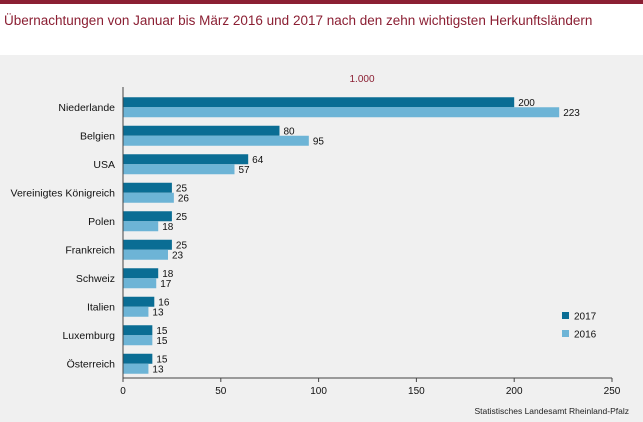 Image resolution: width=643 pixels, height=422 pixels. What do you see at coordinates (289, 131) in the screenshot?
I see `data-label-2017: 80` at bounding box center [289, 131].